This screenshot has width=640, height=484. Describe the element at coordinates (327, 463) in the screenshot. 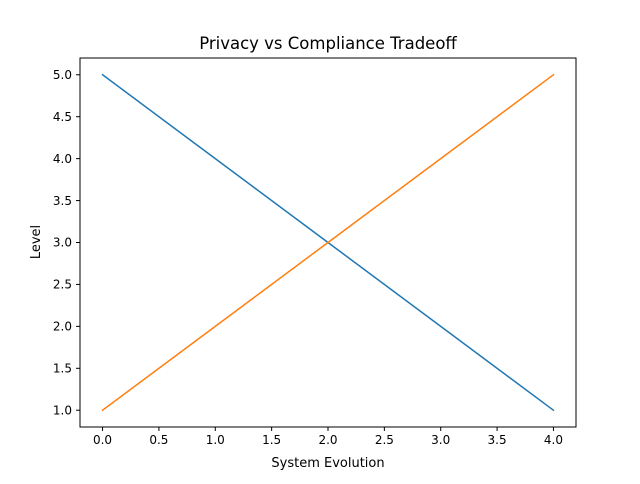

I see `x-axis-label: System Evolution` at that location.